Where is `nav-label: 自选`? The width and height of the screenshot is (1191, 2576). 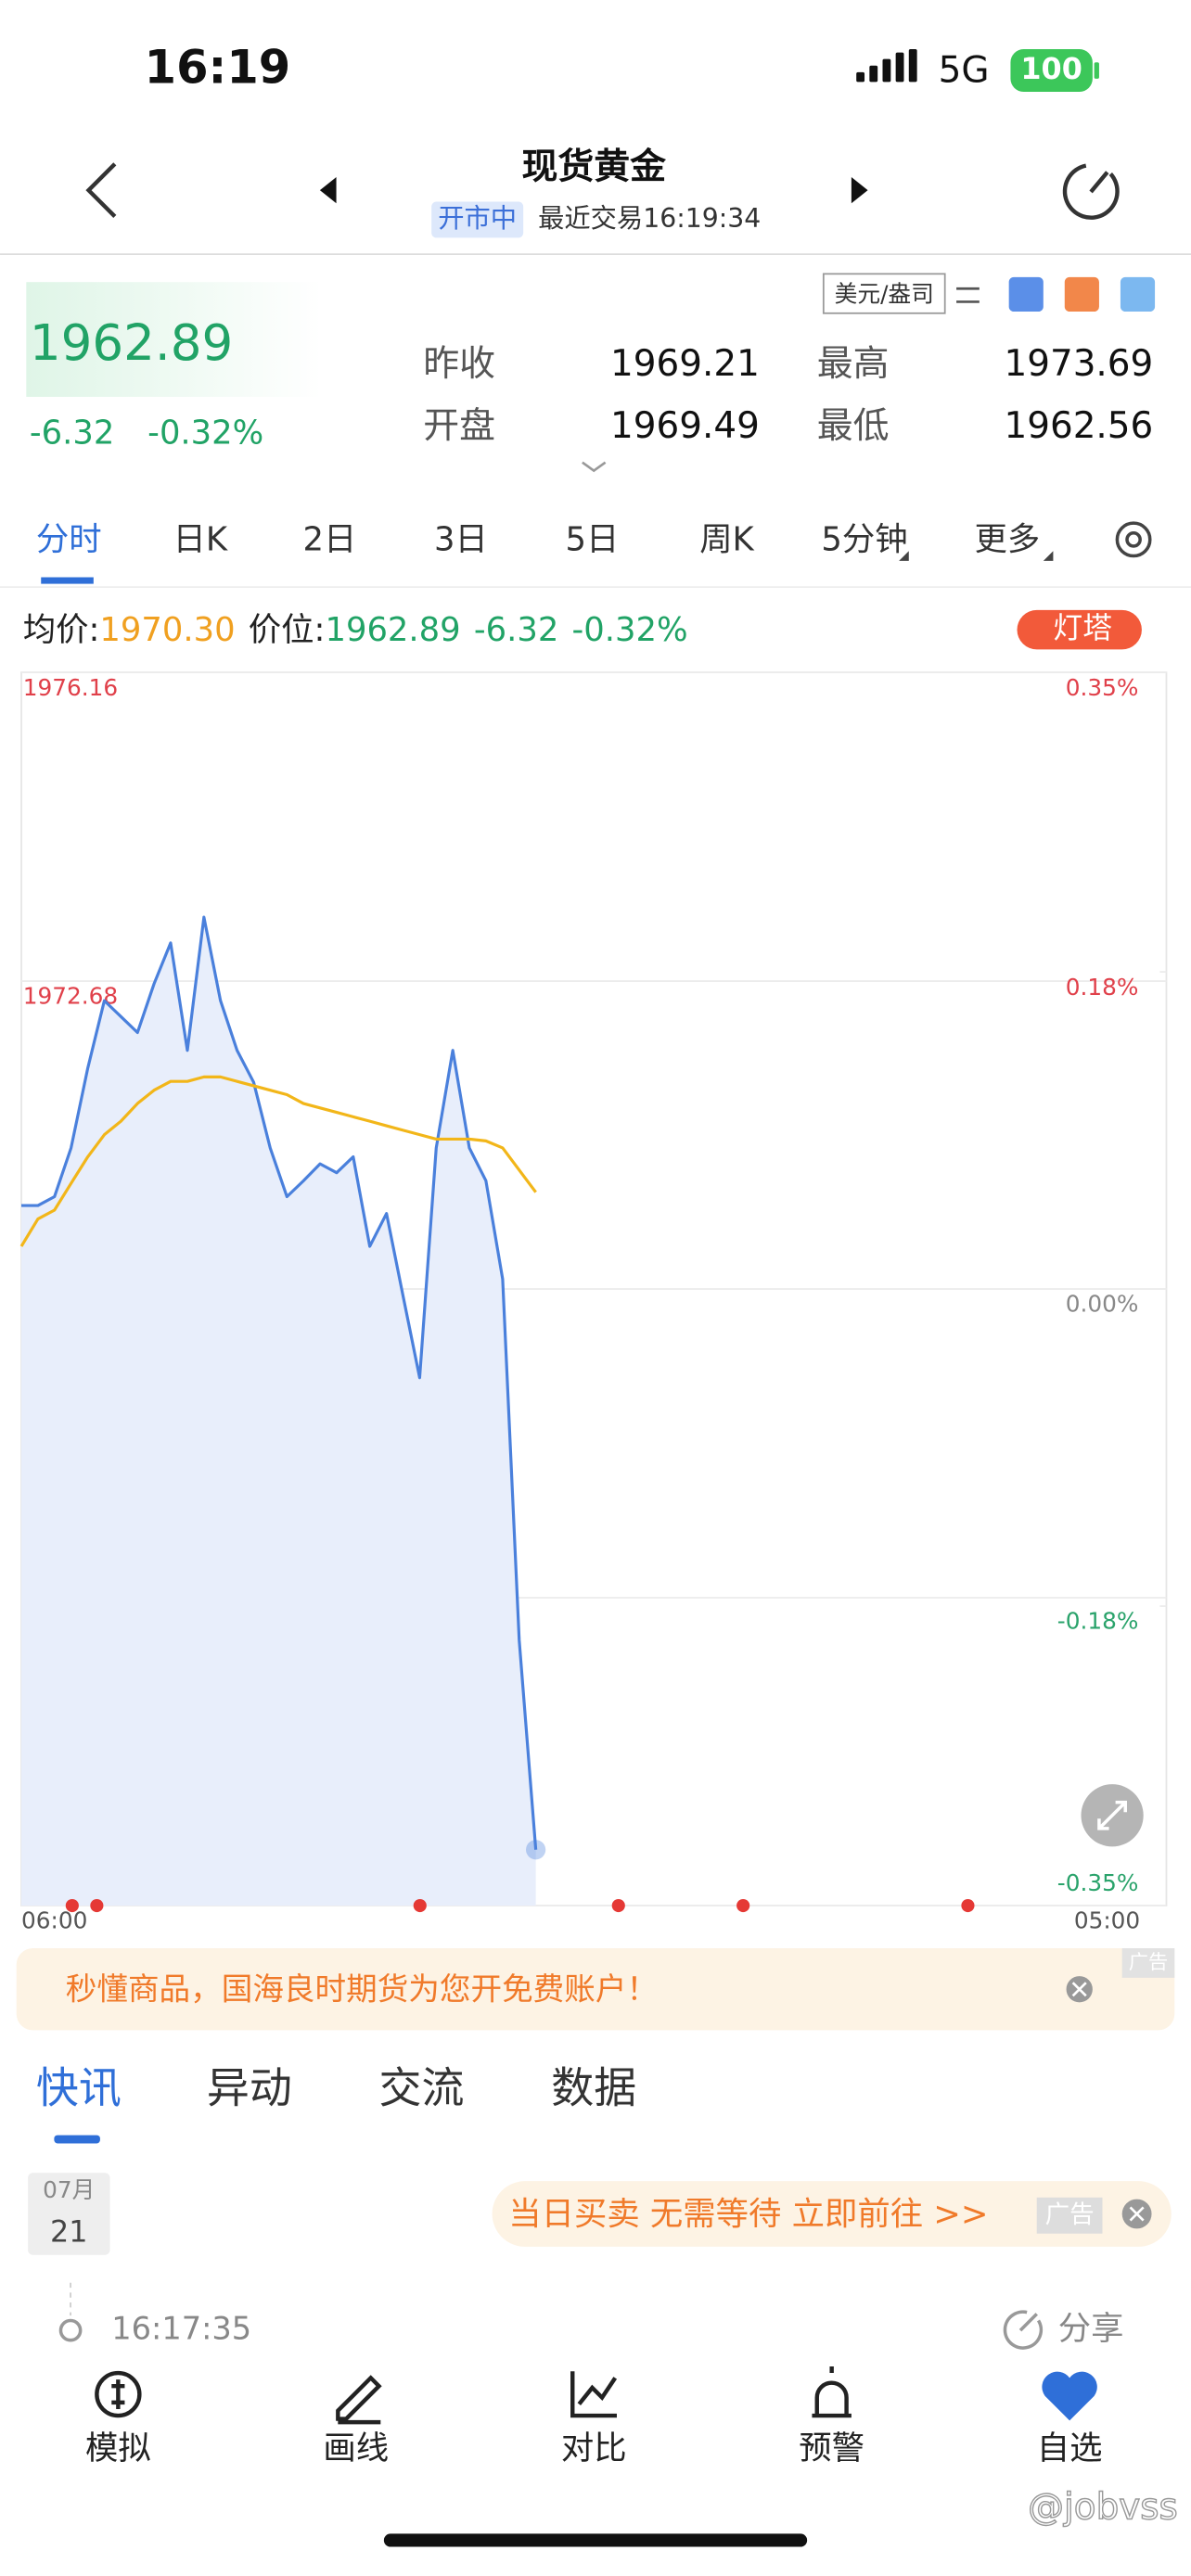 nav-label: 自选 is located at coordinates (1070, 2448).